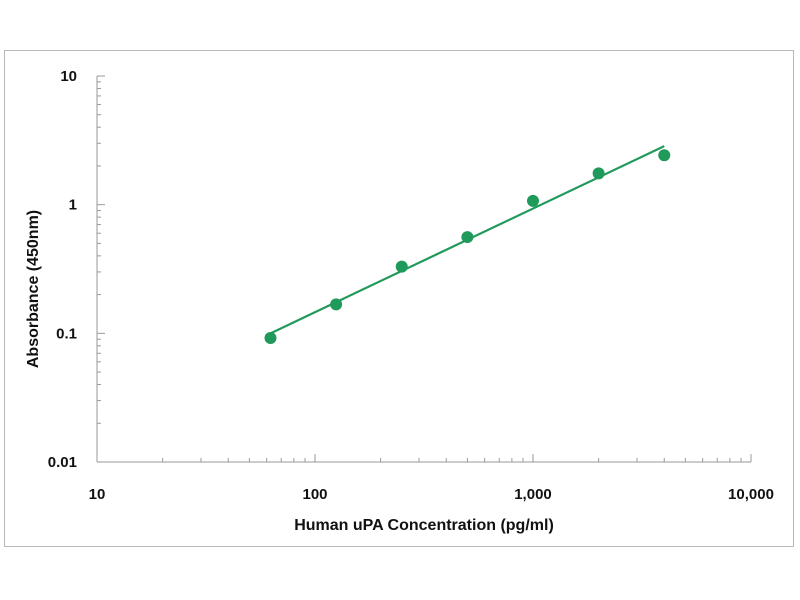  Describe the element at coordinates (62, 462) in the screenshot. I see `y-tick-label: 0.01` at that location.